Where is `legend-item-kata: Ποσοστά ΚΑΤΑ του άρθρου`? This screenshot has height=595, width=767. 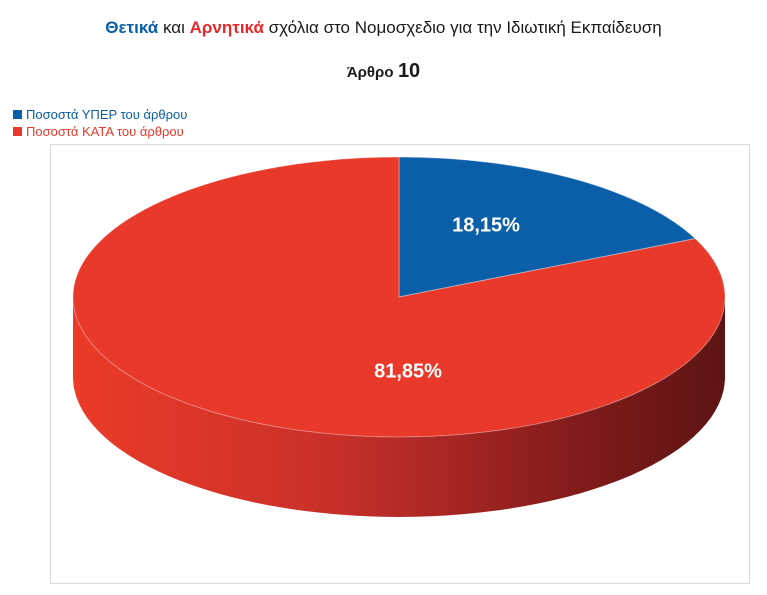 legend-item-kata: Ποσοστά ΚΑΤΑ του άρθρου is located at coordinates (100, 131).